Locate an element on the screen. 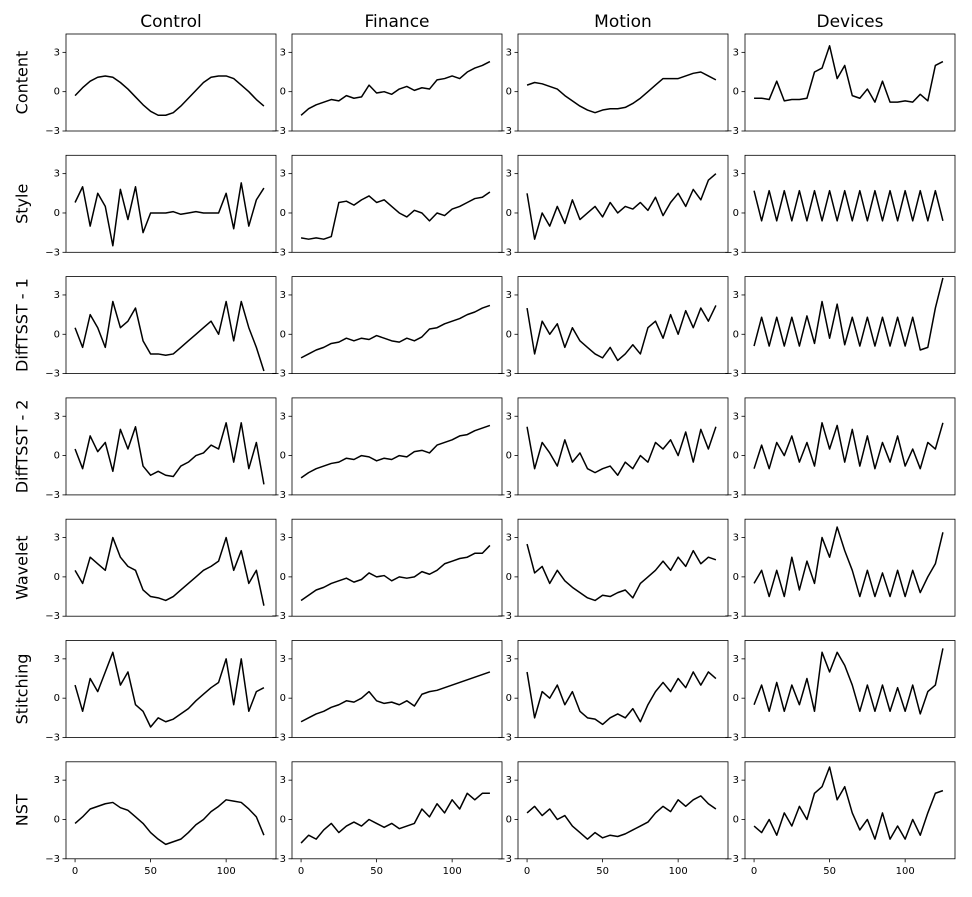  row-label: Wavelet is located at coordinates (22, 567).